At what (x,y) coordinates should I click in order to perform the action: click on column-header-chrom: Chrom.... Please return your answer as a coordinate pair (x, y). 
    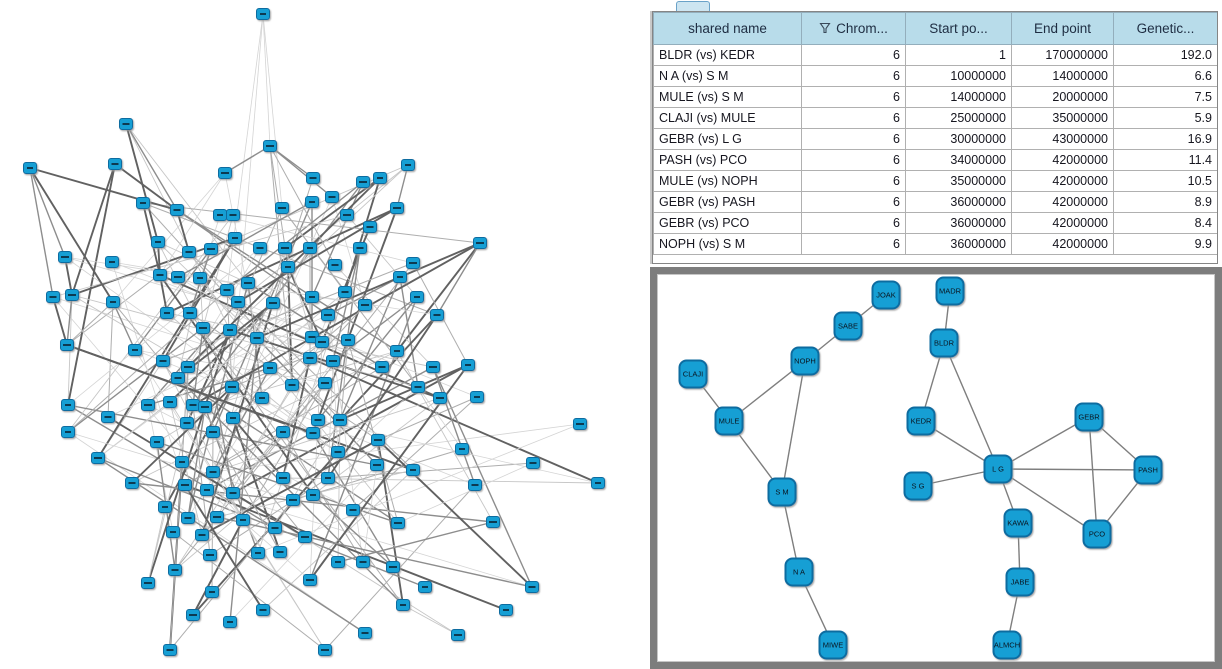
    Looking at the image, I should click on (853, 28).